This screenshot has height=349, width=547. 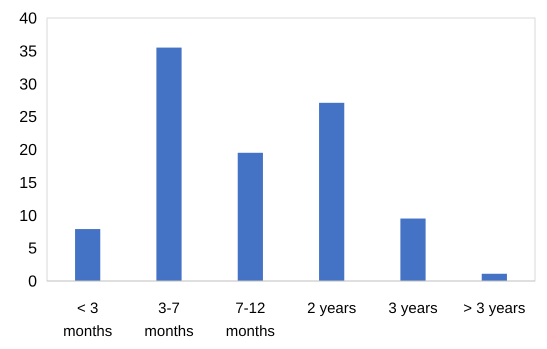 What do you see at coordinates (87, 320) in the screenshot?
I see `x-tick-label: < 3 months` at bounding box center [87, 320].